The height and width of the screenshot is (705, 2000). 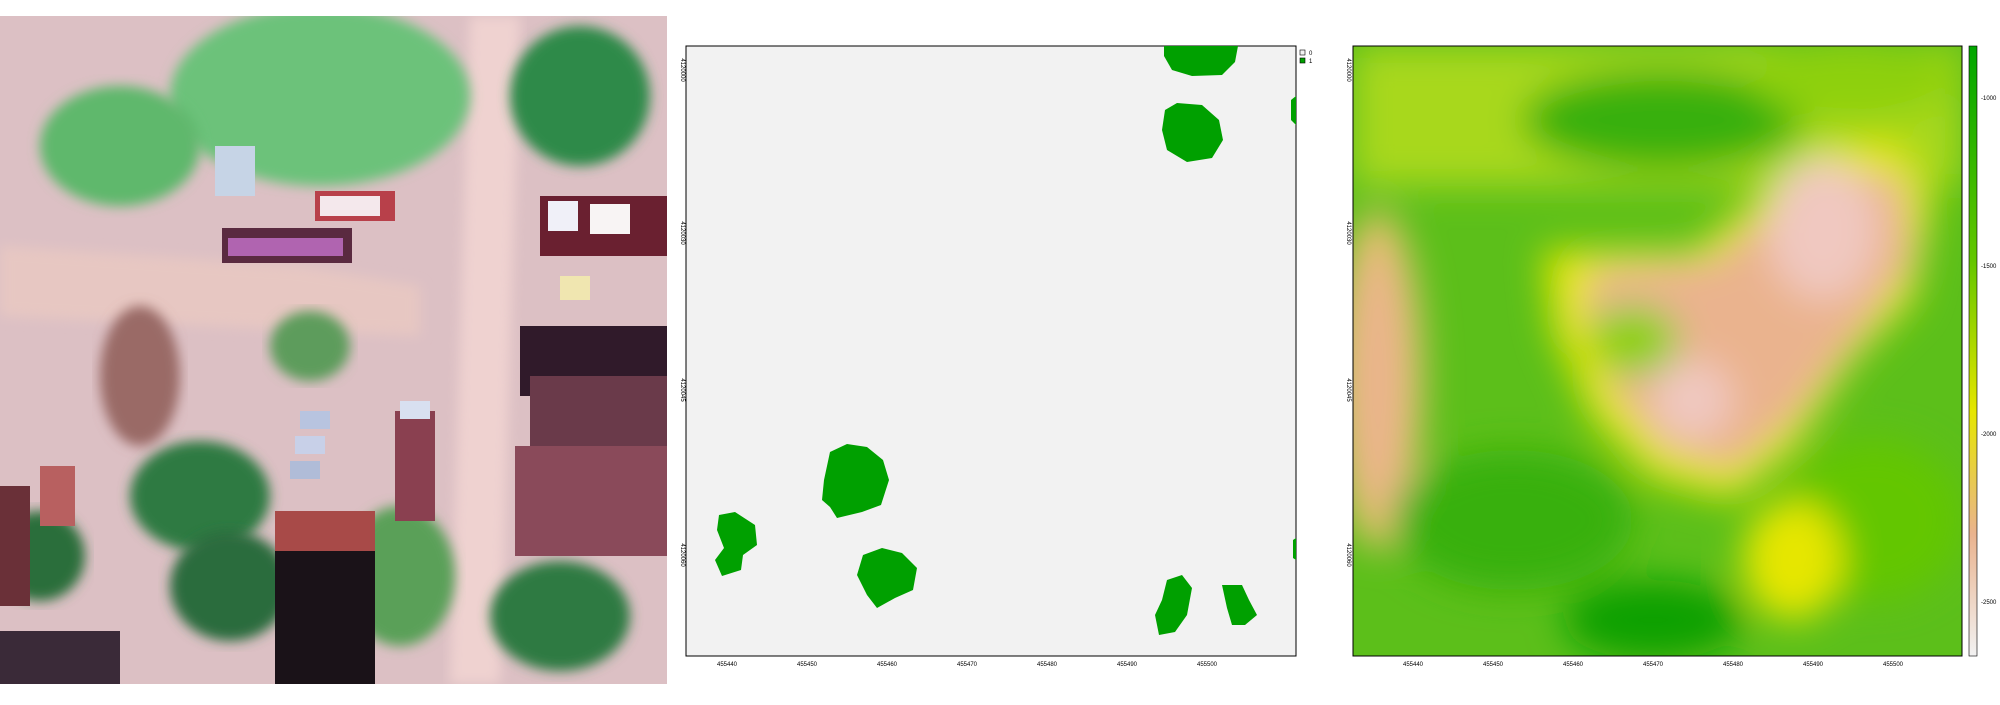 I want to click on elevation-y-axis: 4120000 4120030 4120045 4120060, so click(x=1348, y=312).